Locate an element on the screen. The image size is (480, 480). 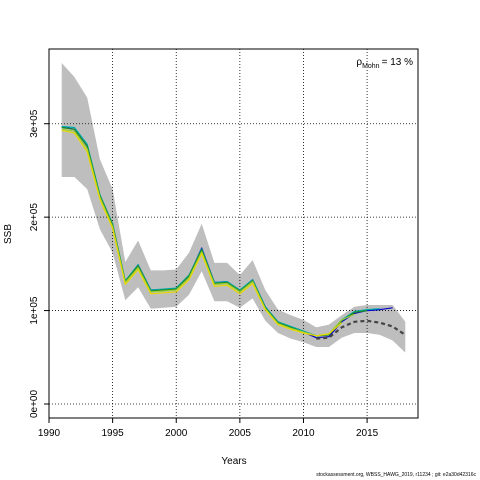
y-tick-label: 1e+05 is located at coordinates (34, 310).